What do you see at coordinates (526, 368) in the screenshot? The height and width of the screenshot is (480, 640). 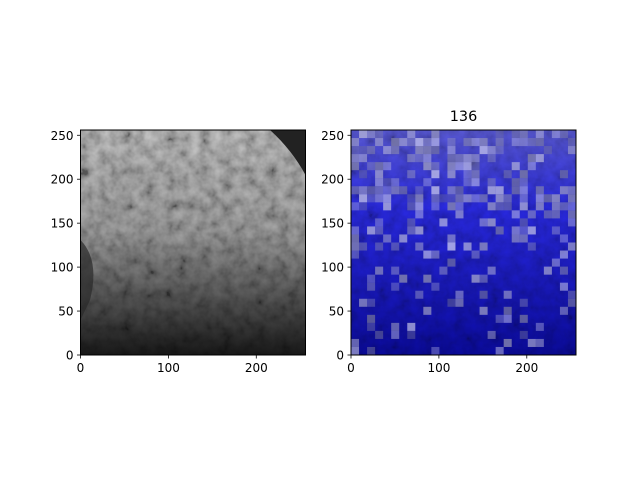 I see `right-x-tick-label: 200` at bounding box center [526, 368].